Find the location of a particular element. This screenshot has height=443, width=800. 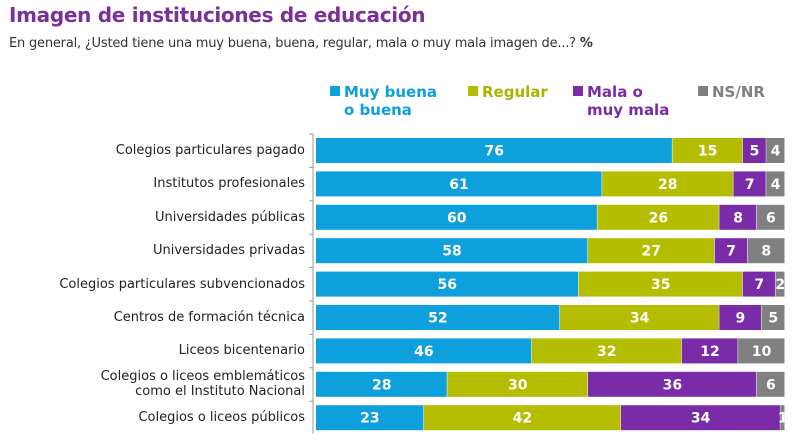

data-label: 10 is located at coordinates (762, 352).